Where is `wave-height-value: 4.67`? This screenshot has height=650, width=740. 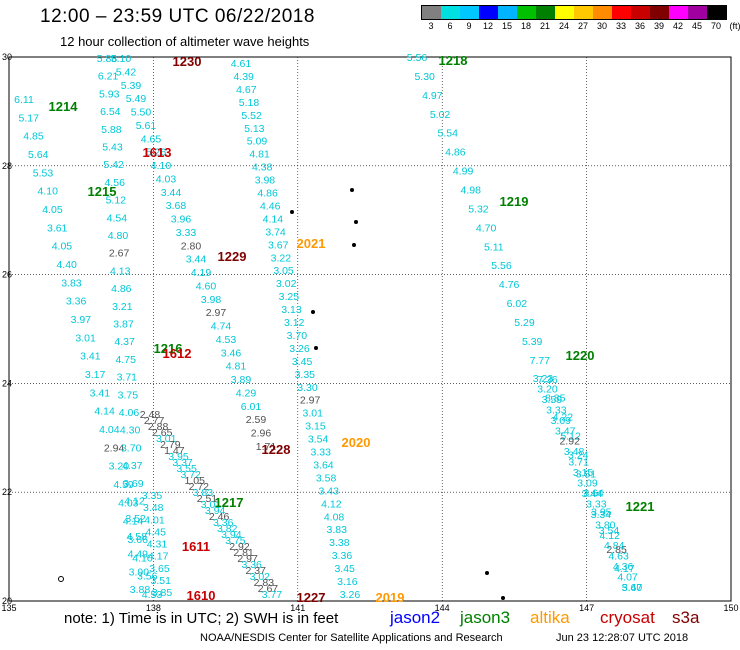
wave-height-value: 4.67 is located at coordinates (246, 90).